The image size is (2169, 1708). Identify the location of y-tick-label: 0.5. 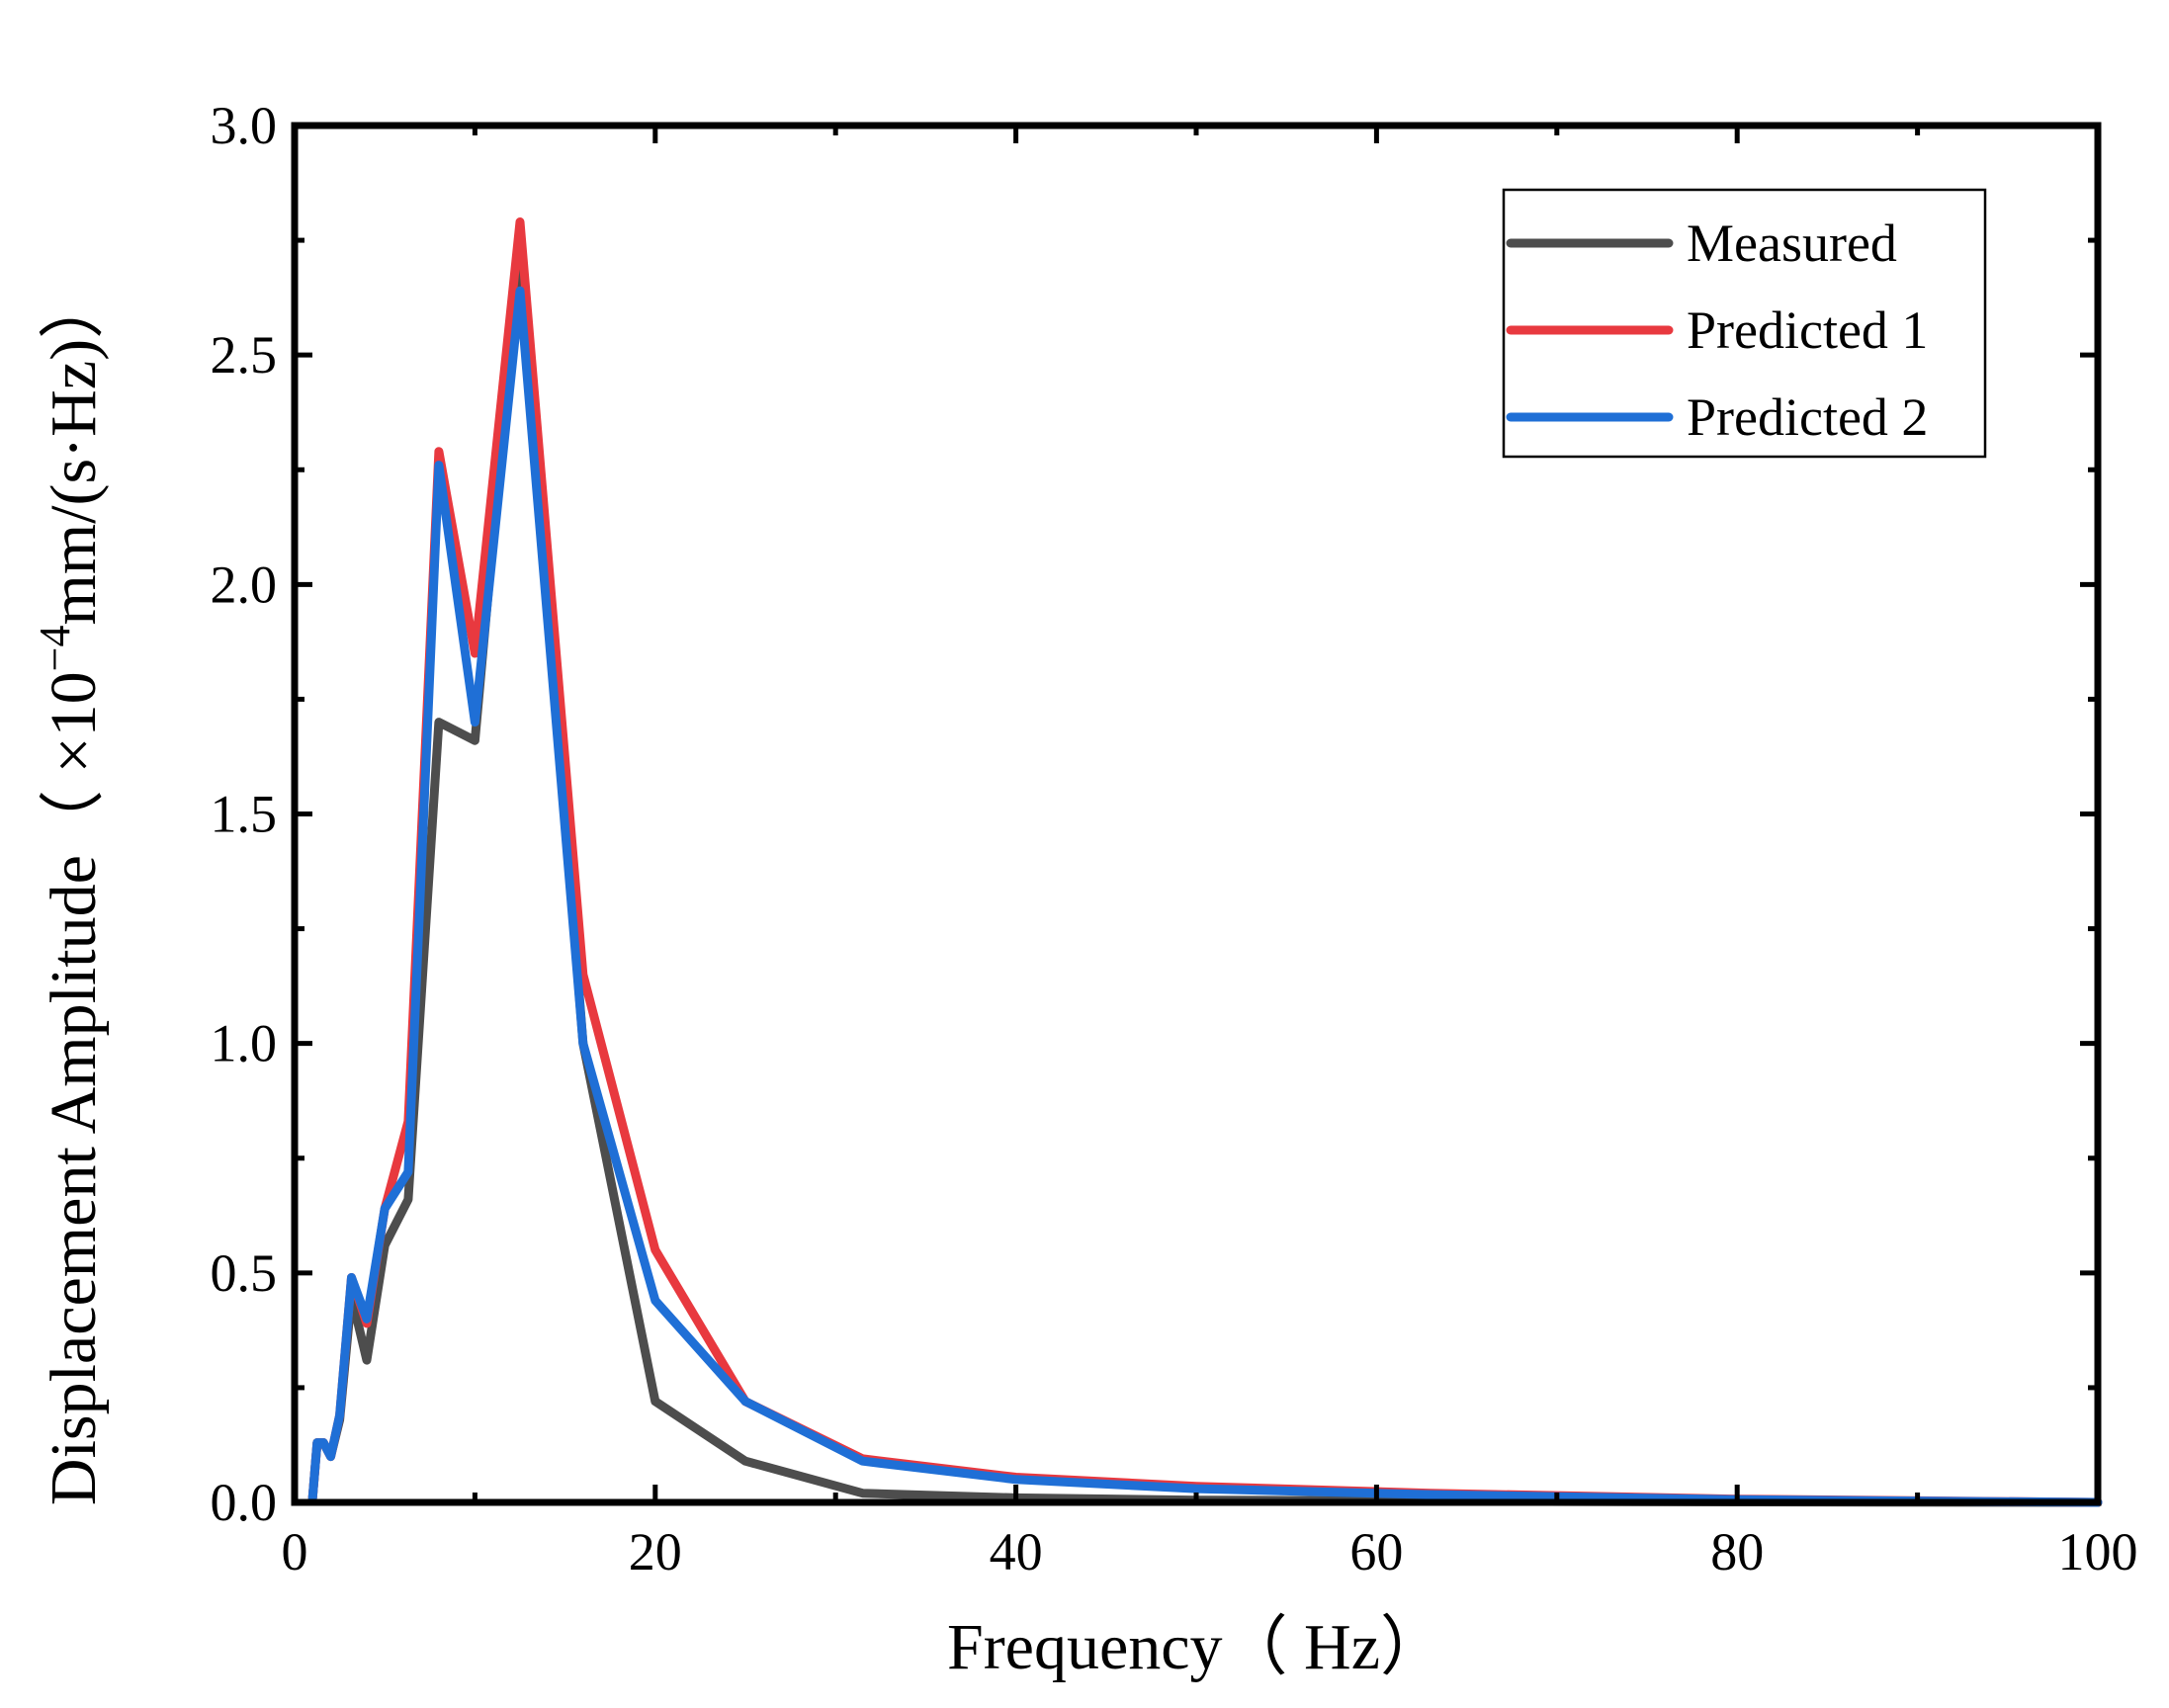
(244, 1273).